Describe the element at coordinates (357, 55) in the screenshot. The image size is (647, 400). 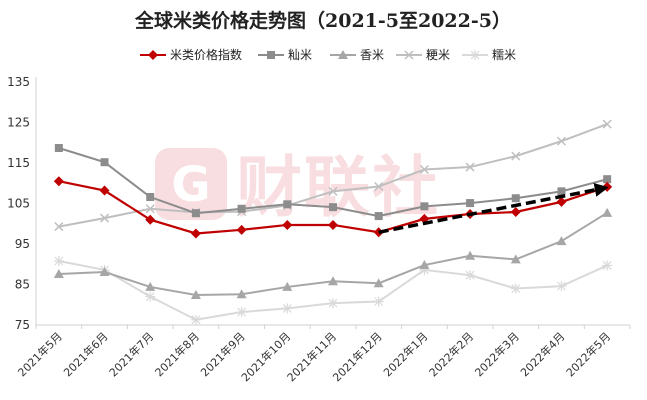
I see `legend-entry: 香米` at that location.